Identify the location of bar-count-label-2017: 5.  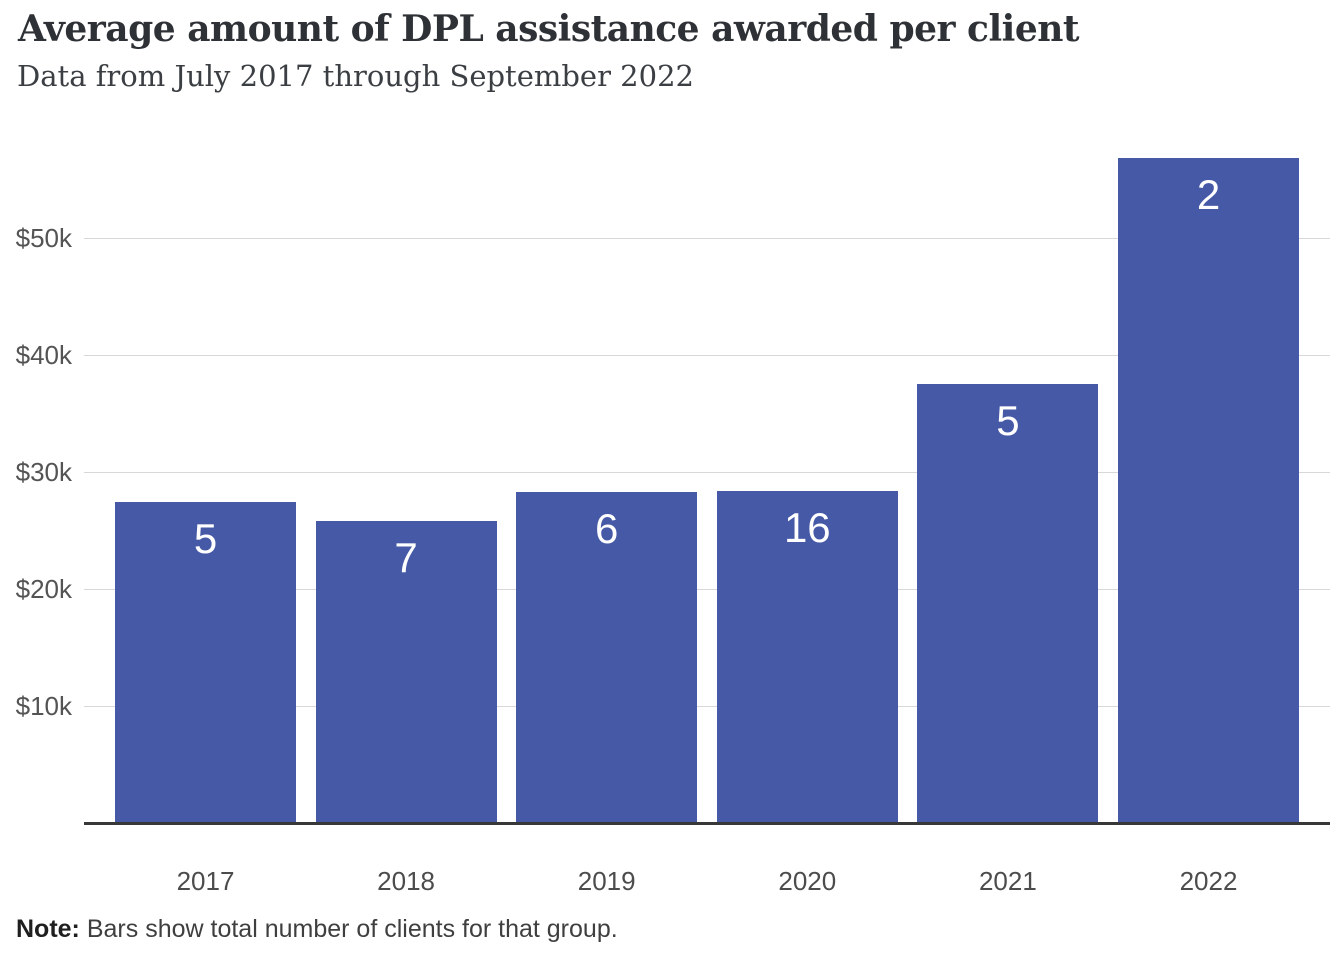
(205, 538).